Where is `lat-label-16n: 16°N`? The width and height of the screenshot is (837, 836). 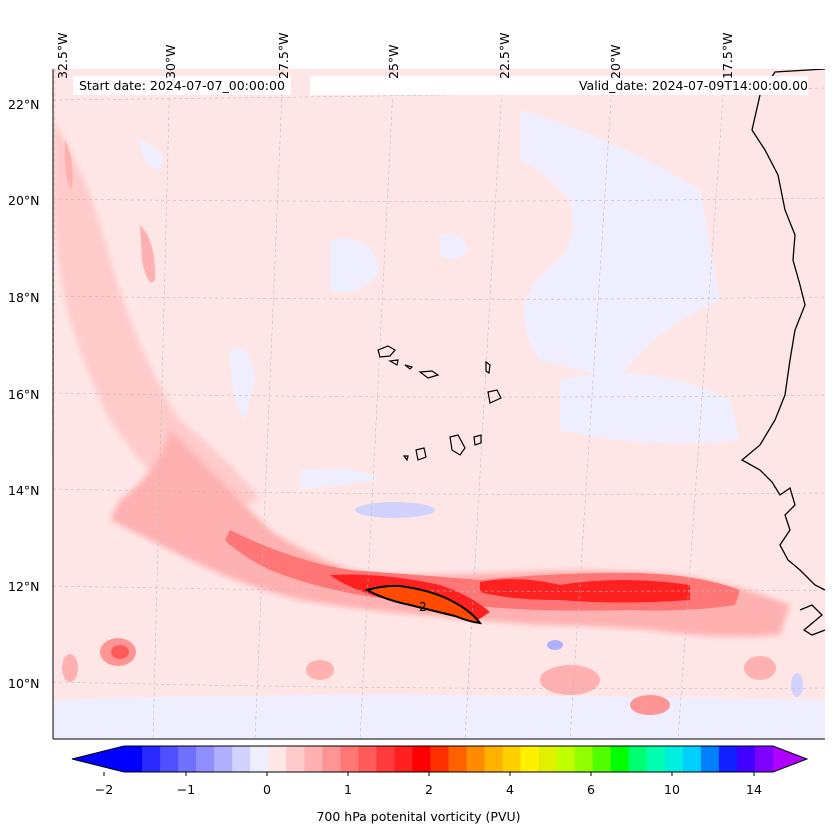
lat-label-16n: 16°N is located at coordinates (24, 394).